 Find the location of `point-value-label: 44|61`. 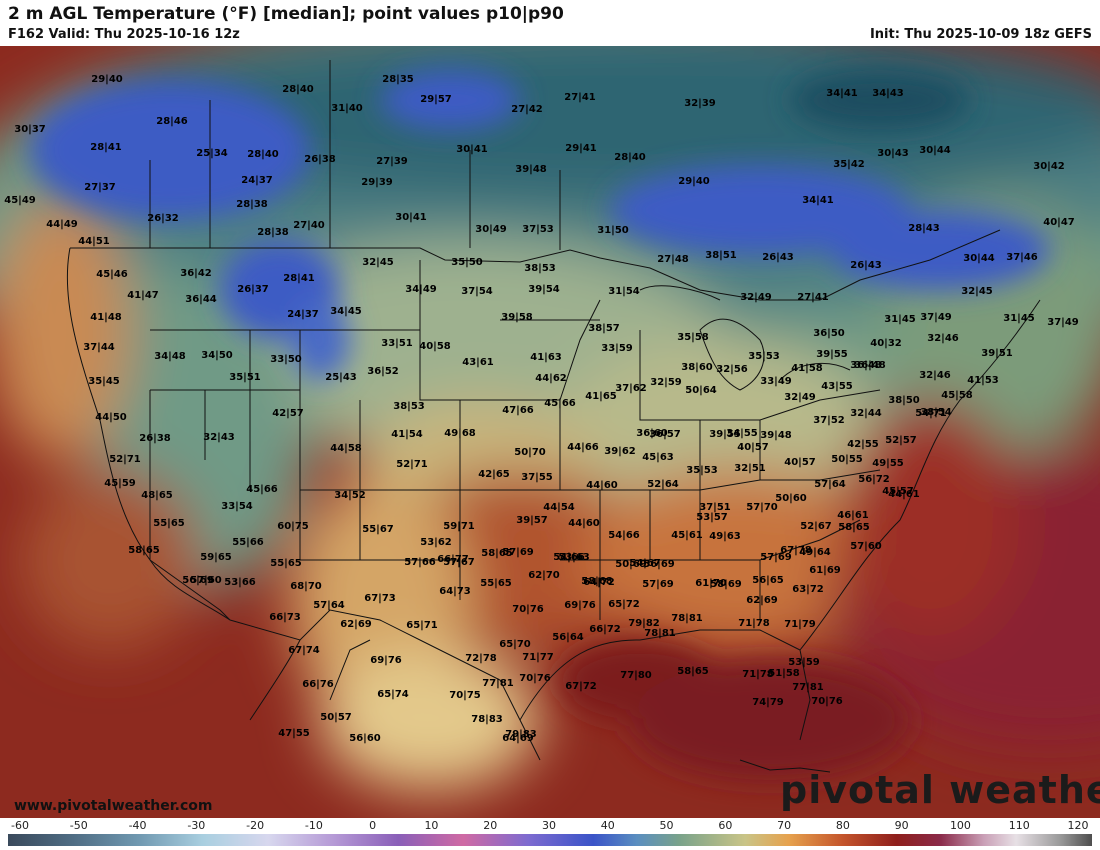

point-value-label: 44|61 is located at coordinates (904, 494).